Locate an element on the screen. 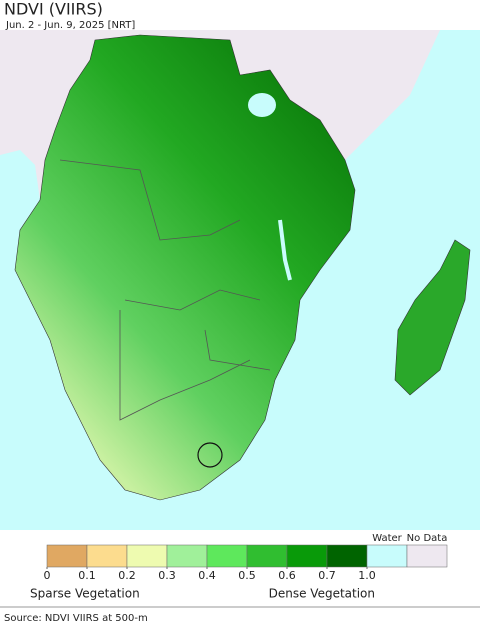 Image resolution: width=480 pixels, height=625 pixels. legend-tick-label: 0.6 is located at coordinates (287, 575).